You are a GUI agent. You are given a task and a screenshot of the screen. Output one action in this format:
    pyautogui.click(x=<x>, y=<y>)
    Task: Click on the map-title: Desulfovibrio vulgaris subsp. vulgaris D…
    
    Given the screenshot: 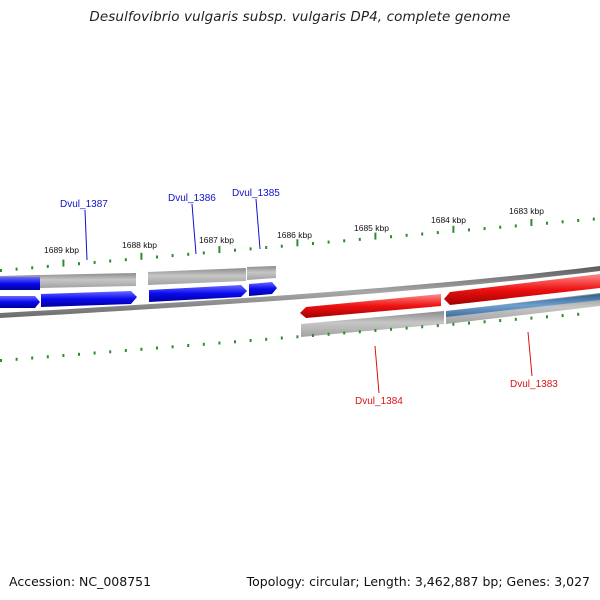 What is the action you would take?
    pyautogui.click(x=300, y=17)
    